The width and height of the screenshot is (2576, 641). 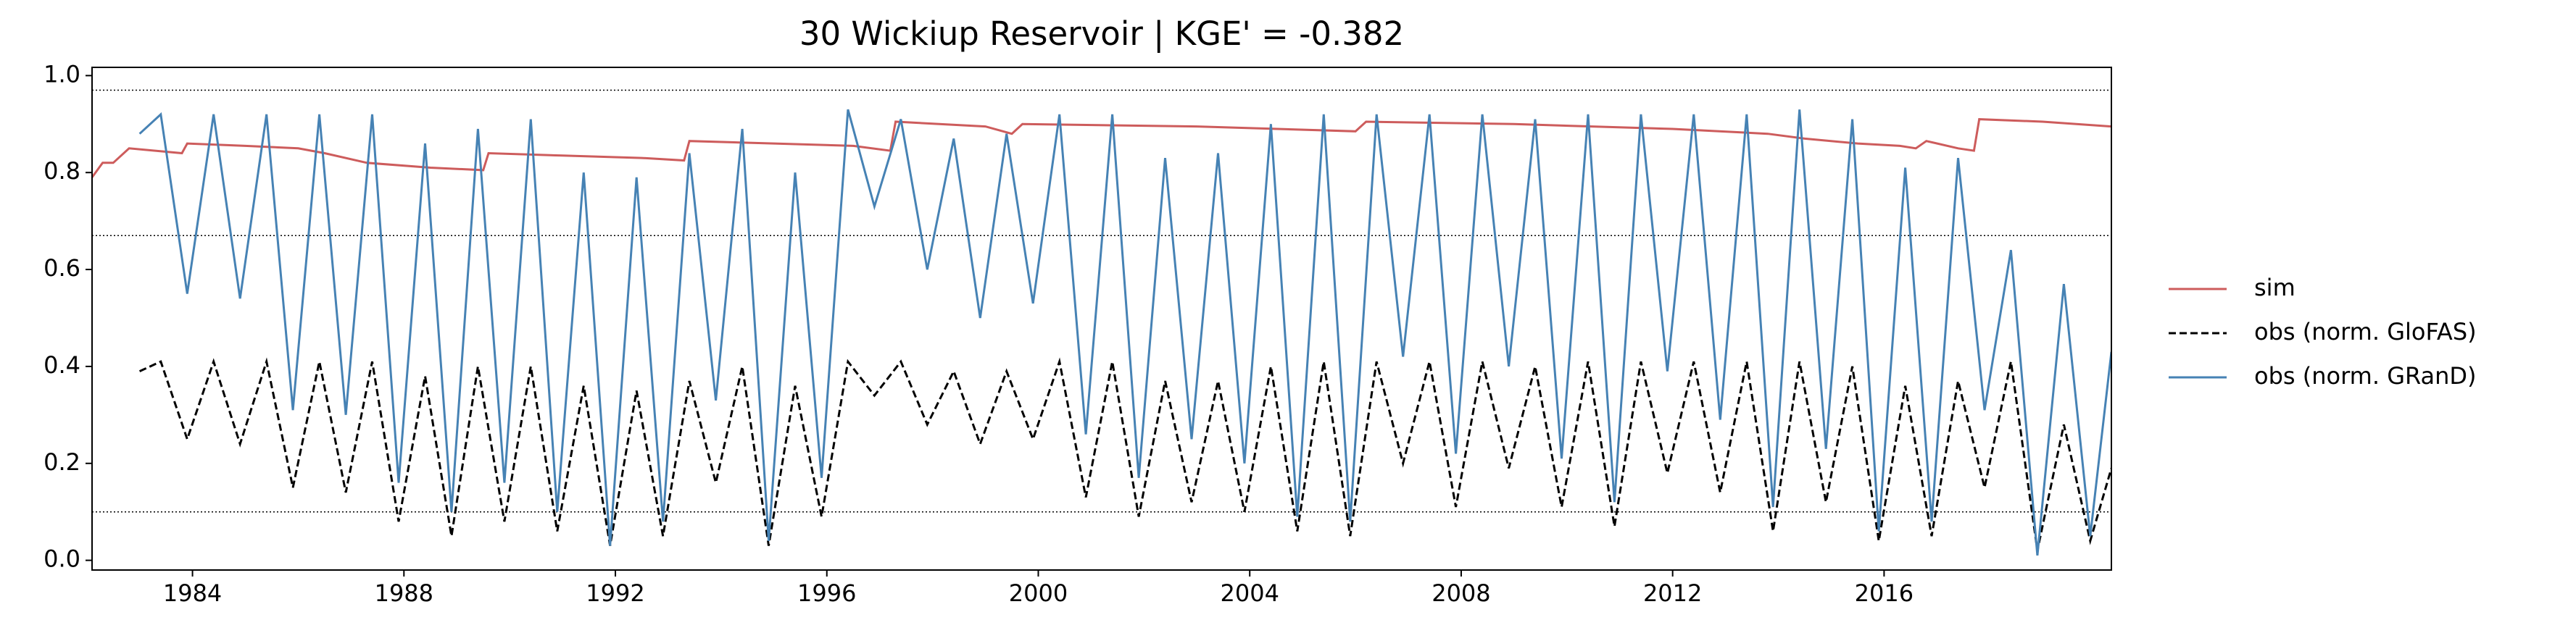 I want to click on x-tick-label: 1984, so click(x=192, y=593).